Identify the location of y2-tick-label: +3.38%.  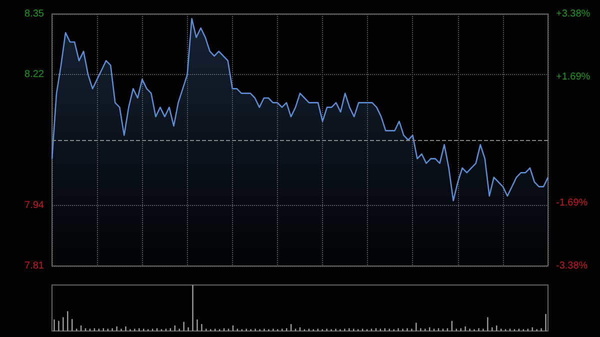
(573, 14).